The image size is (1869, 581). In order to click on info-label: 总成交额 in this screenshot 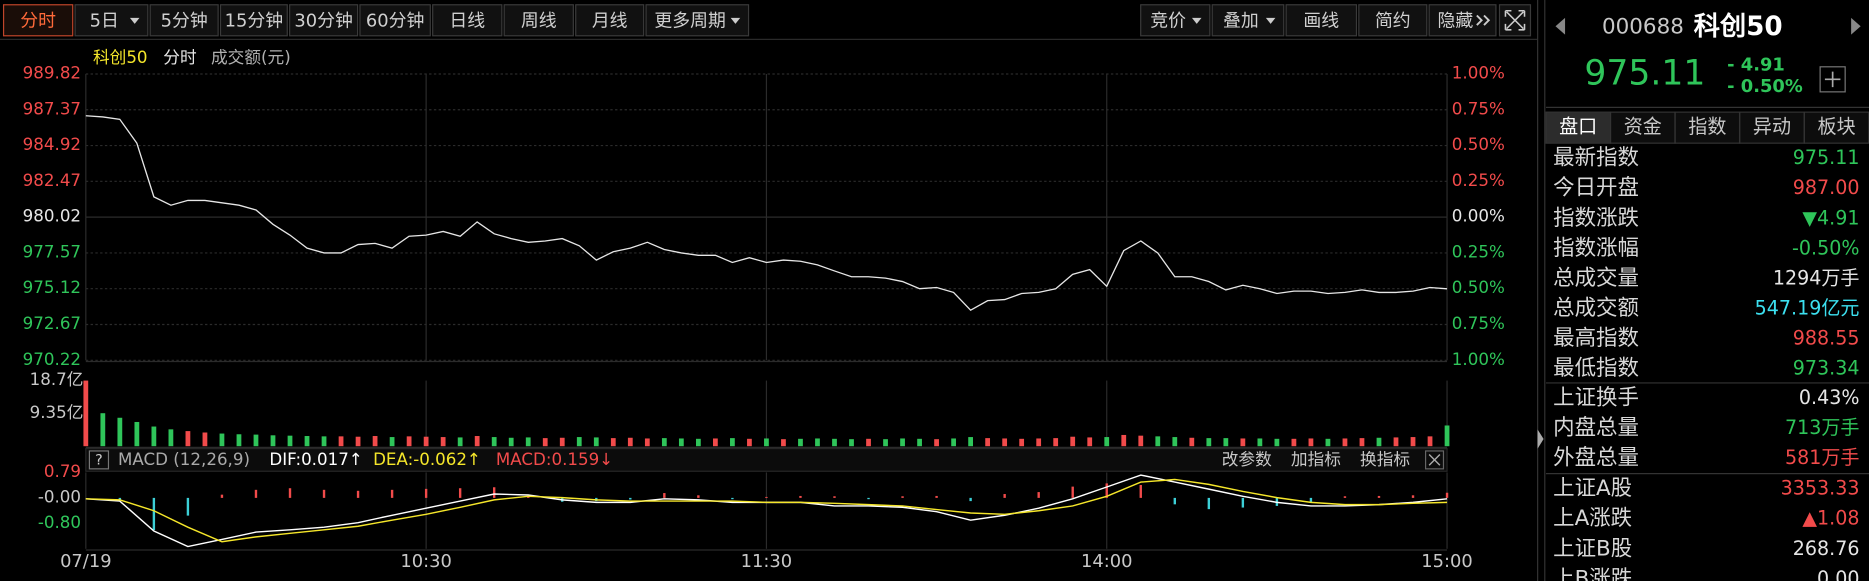, I will do `click(1596, 308)`.